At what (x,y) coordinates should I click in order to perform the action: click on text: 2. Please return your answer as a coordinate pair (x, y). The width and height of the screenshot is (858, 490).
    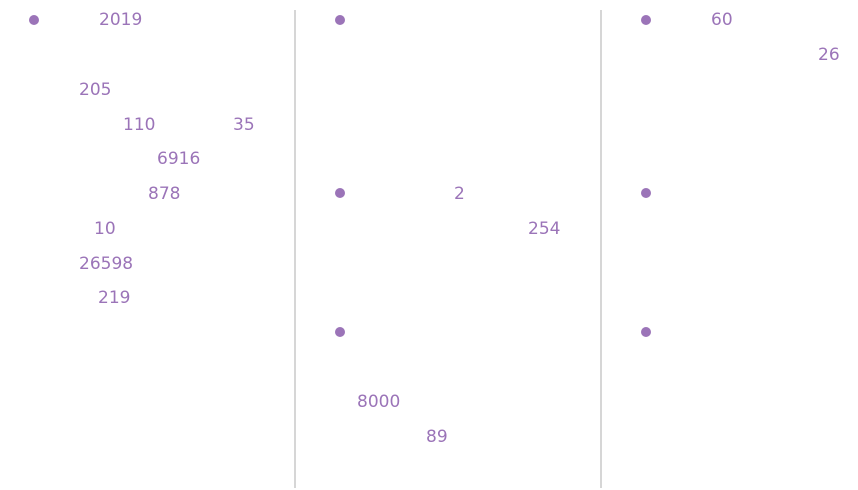
    Looking at the image, I should click on (459, 194).